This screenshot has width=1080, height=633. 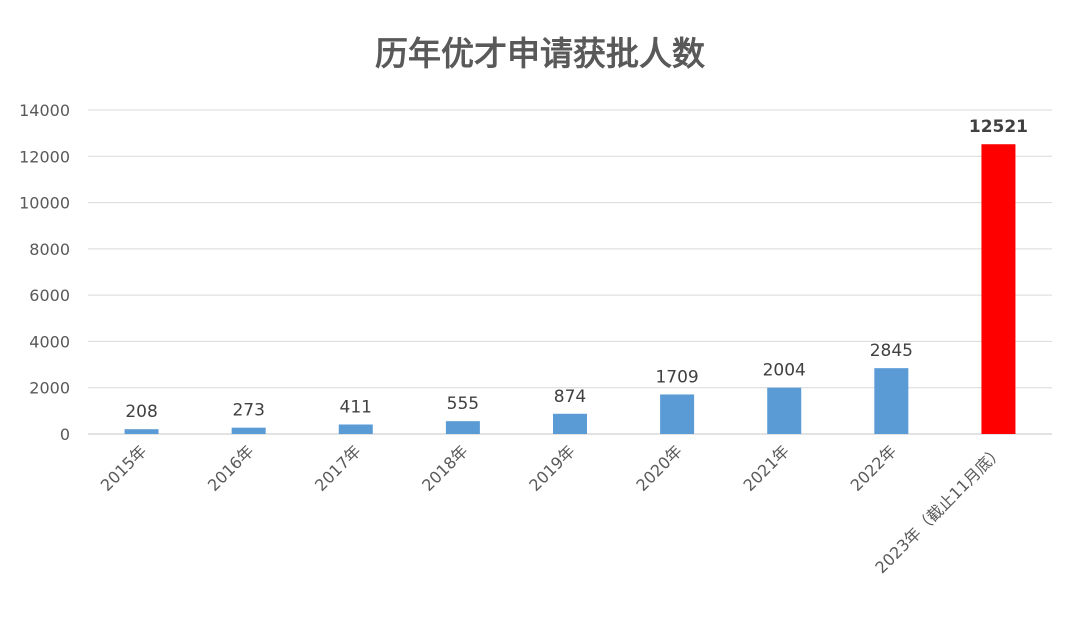 I want to click on y-tick-label: 2000, so click(x=49, y=388).